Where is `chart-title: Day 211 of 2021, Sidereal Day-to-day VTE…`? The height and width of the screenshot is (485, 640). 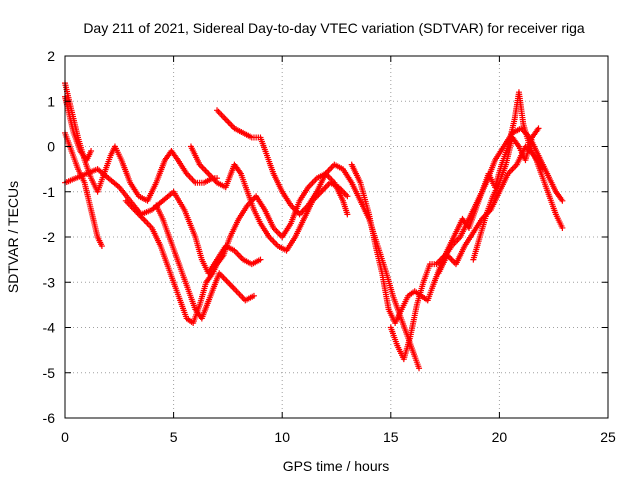 chart-title: Day 211 of 2021, Sidereal Day-to-day VTE… is located at coordinates (334, 28).